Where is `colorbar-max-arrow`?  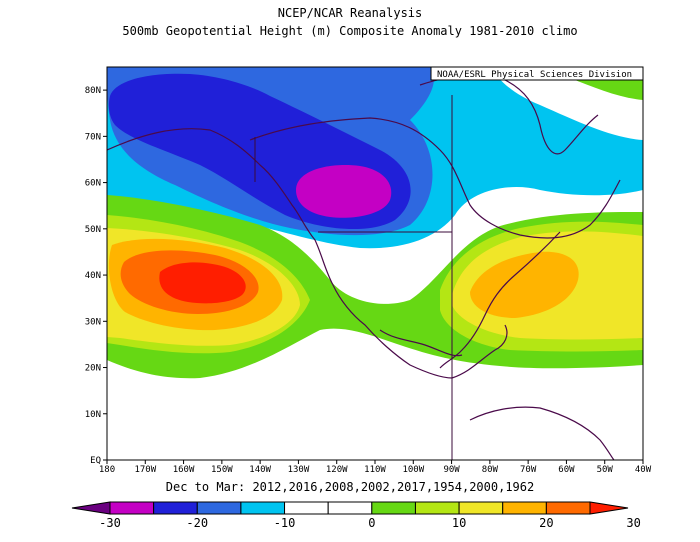
colorbar-max-arrow is located at coordinates (609, 508).